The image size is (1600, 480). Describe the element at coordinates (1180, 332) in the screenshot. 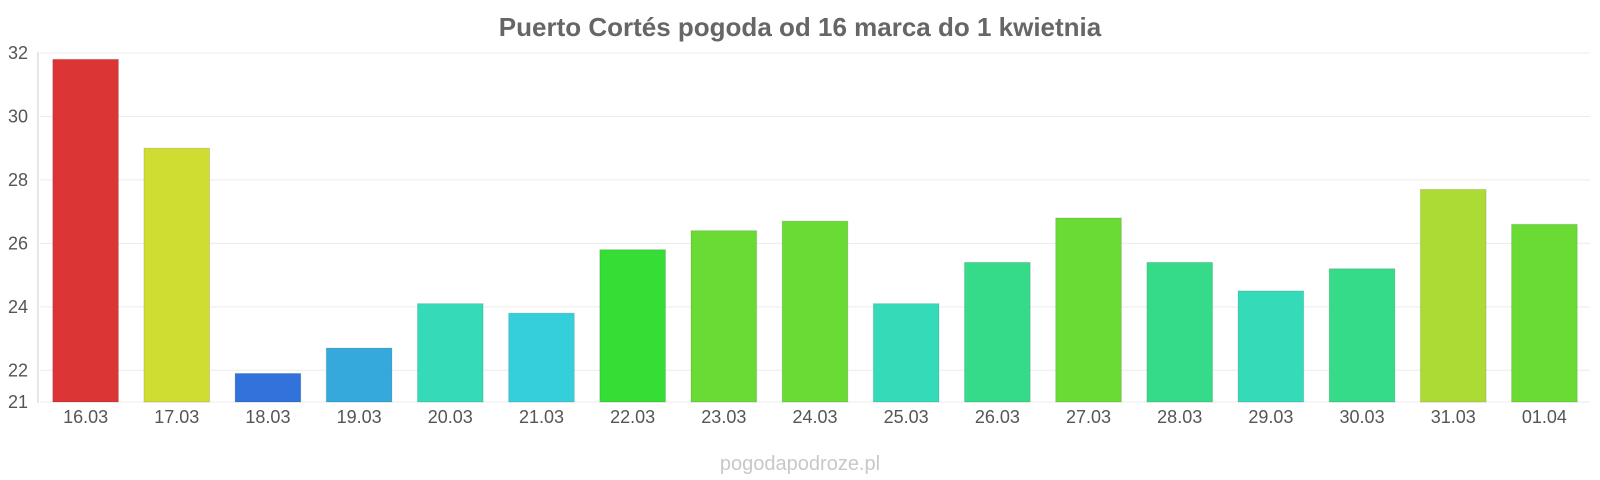

I see `bar-28.03` at that location.